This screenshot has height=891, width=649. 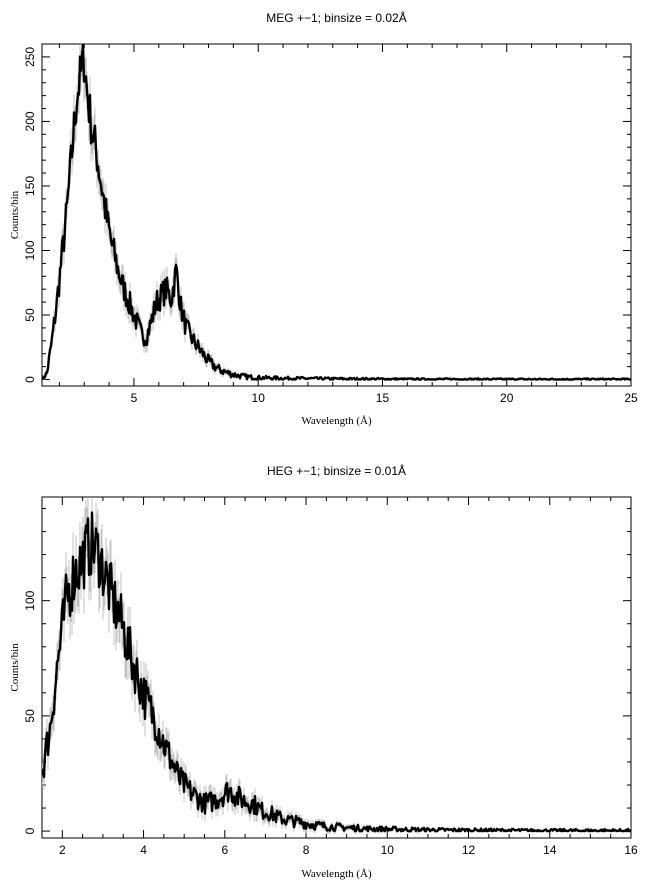 I want to click on x-tick-label: 8, so click(x=306, y=850).